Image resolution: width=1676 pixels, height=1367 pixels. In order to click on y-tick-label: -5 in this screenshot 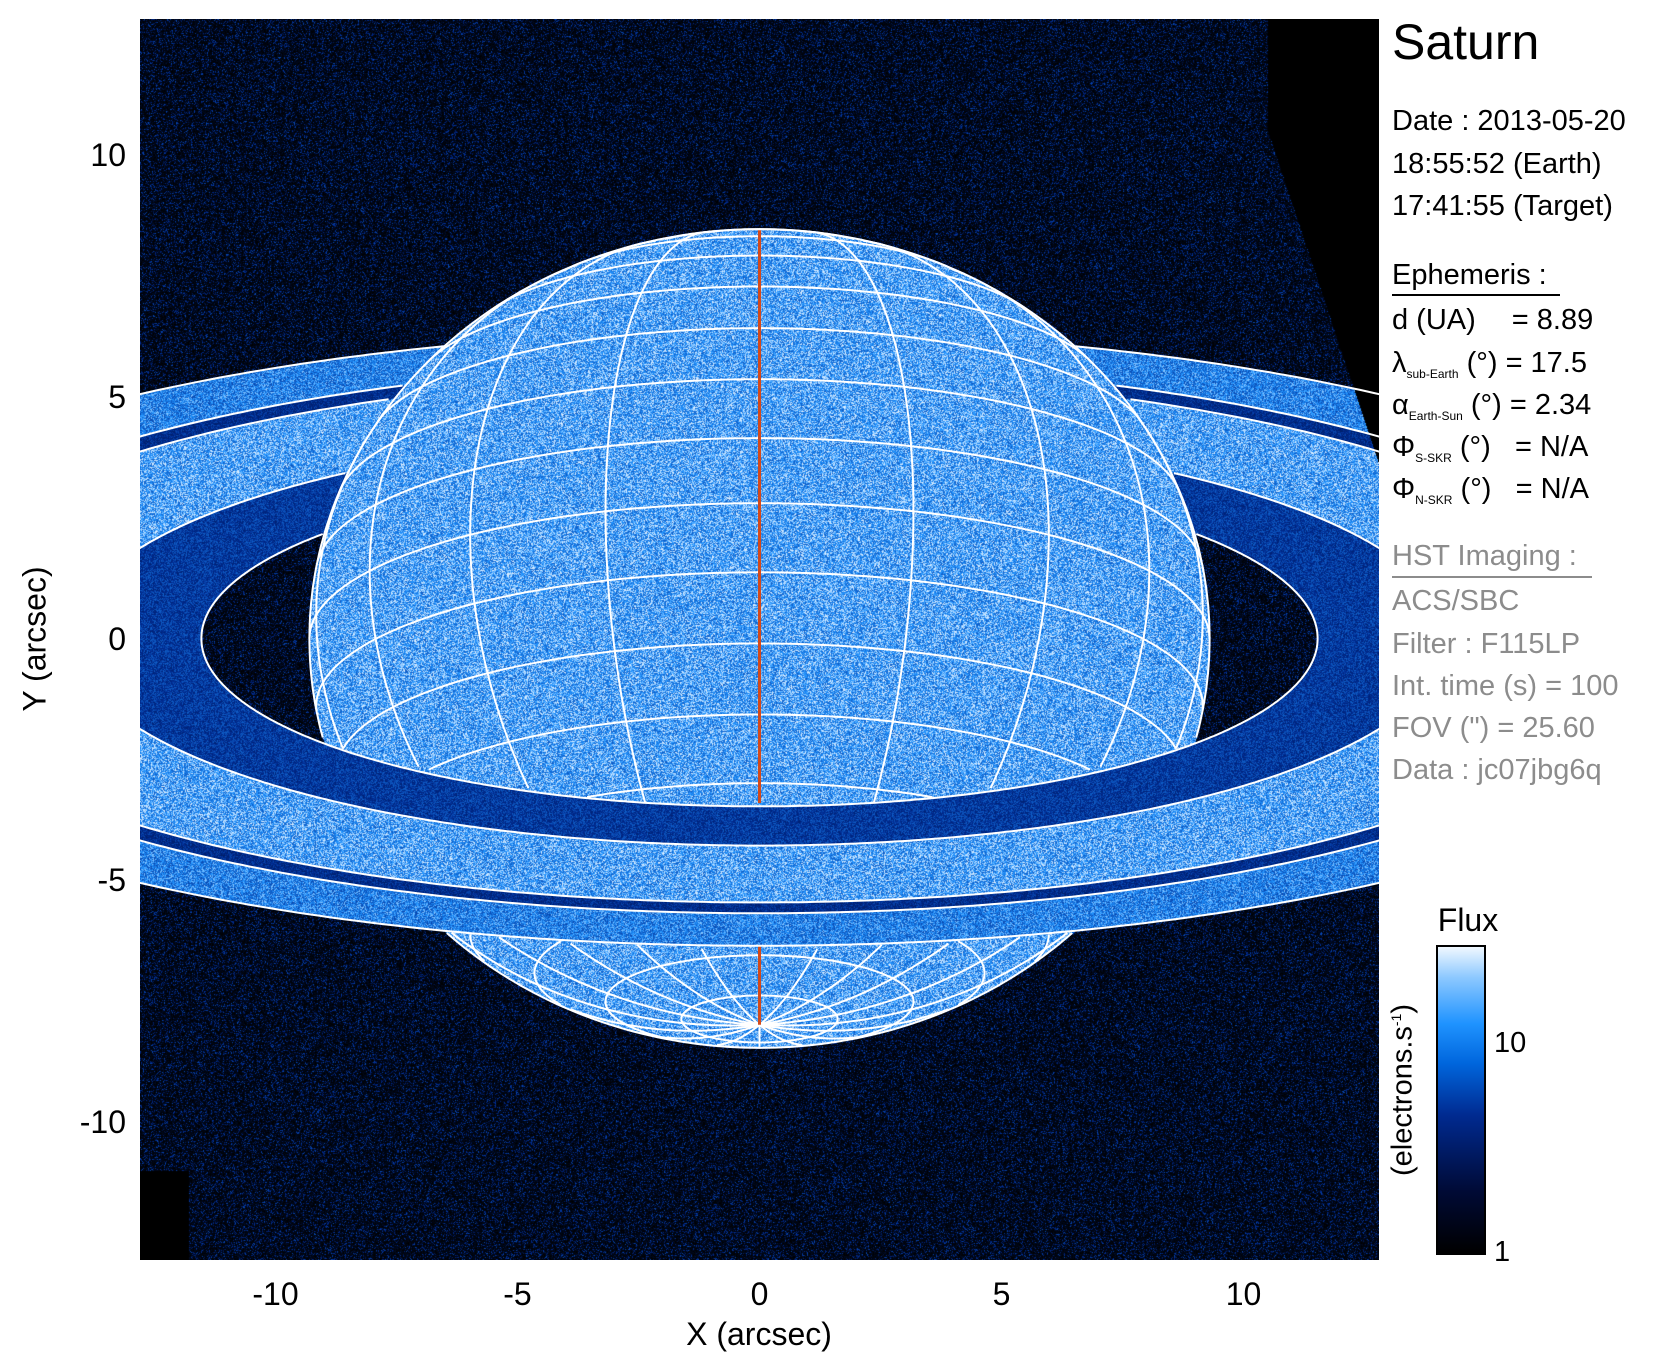, I will do `click(112, 880)`.